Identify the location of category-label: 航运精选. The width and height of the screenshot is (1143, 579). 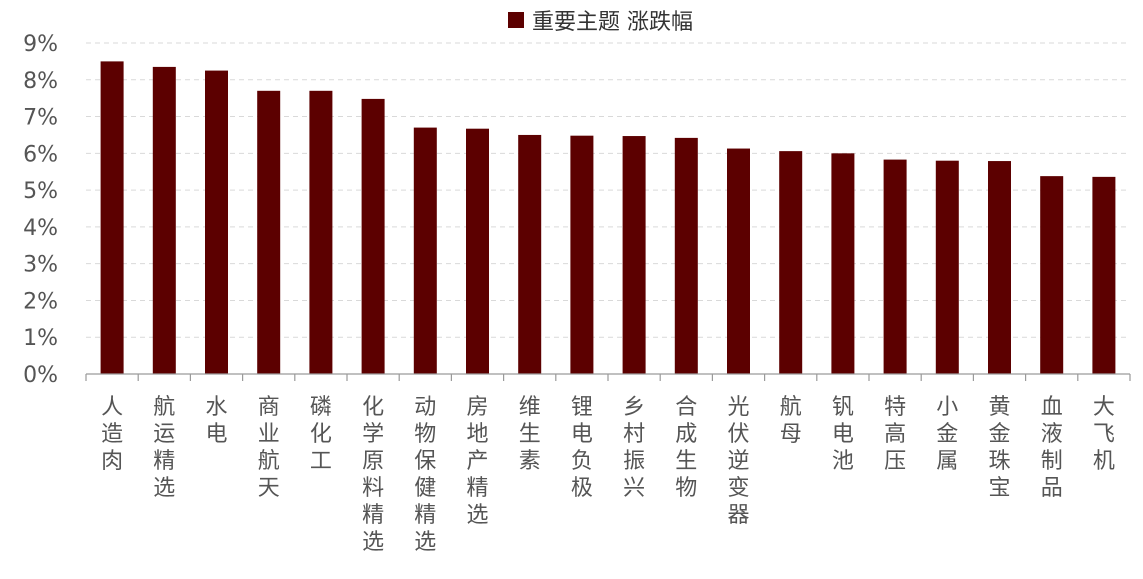
(164, 448).